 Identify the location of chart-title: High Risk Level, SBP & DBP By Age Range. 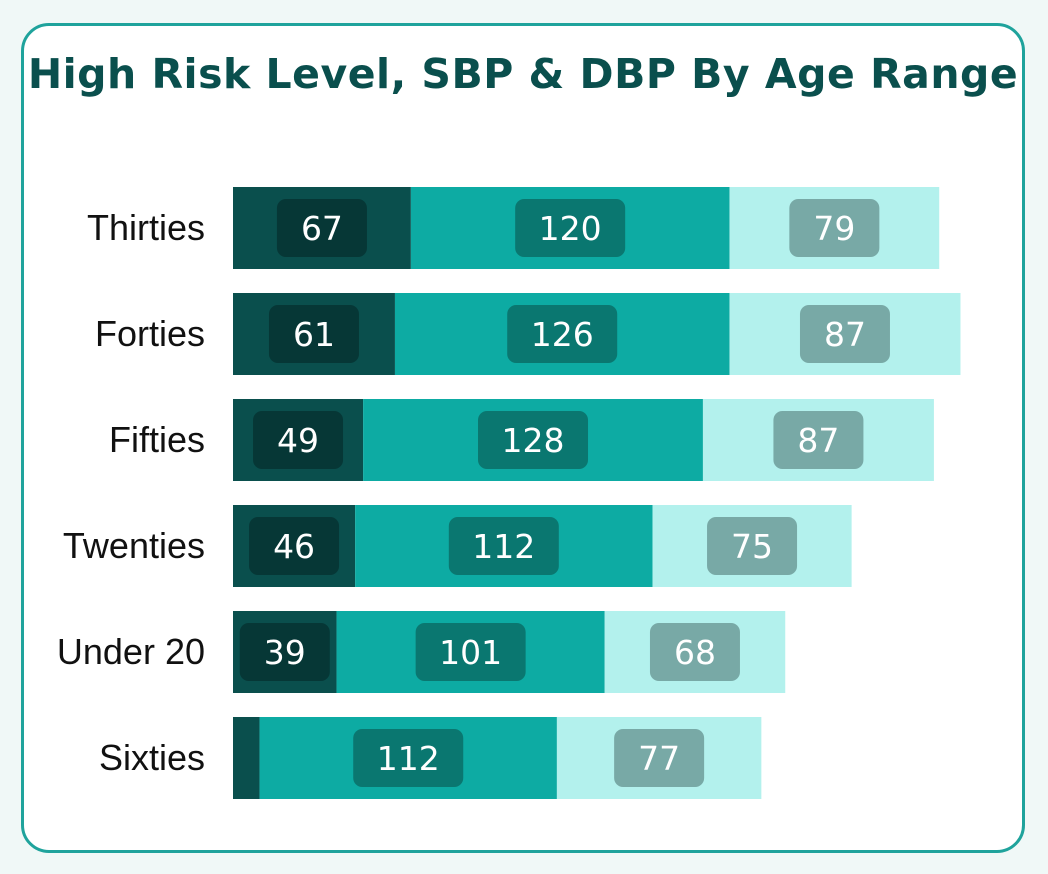
(523, 74).